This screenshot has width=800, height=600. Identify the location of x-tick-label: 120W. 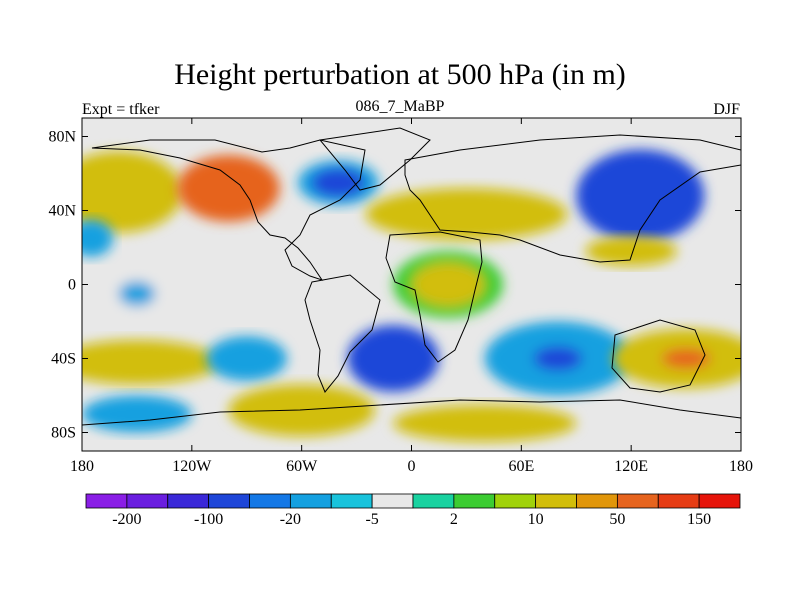
(192, 466).